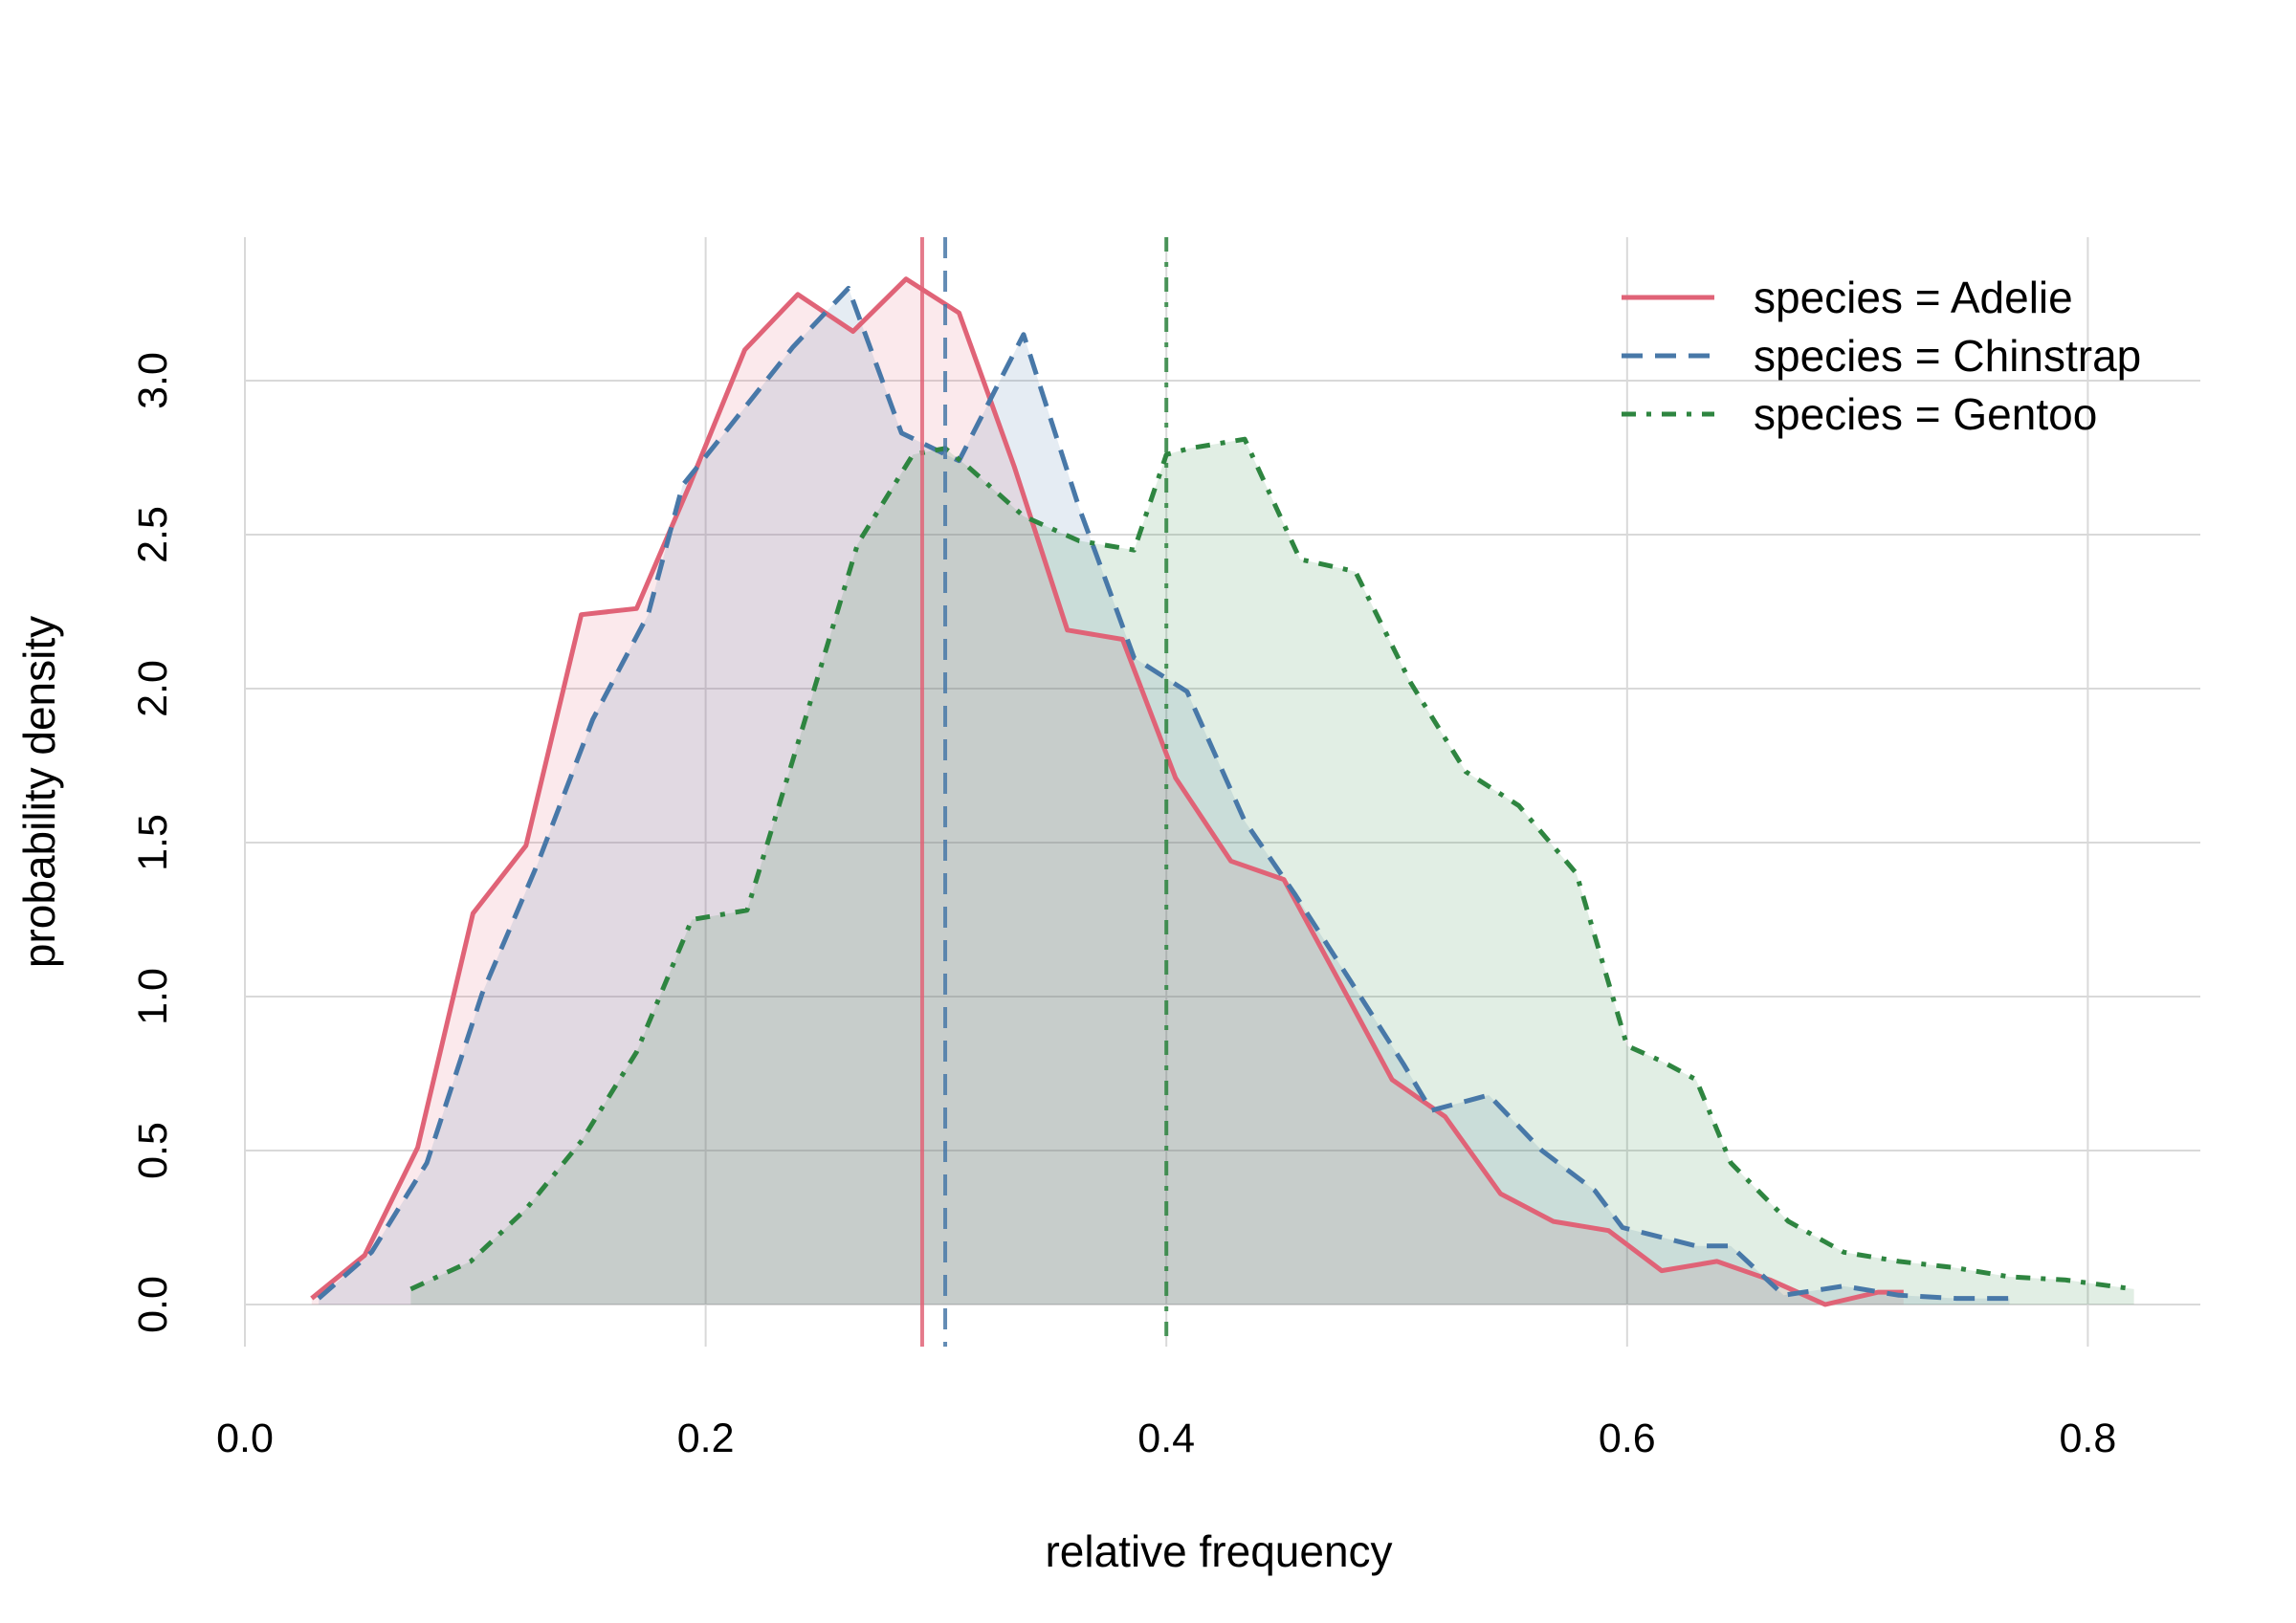  What do you see at coordinates (1914, 297) in the screenshot?
I see `legend-label-adelie: species = Adelie` at bounding box center [1914, 297].